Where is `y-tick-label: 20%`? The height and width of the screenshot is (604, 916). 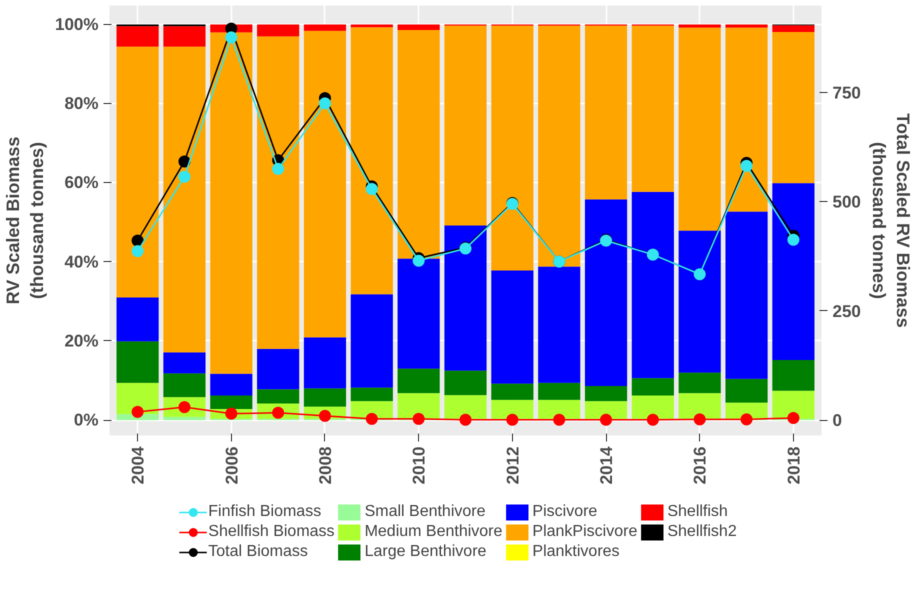
y-tick-label: 20% is located at coordinates (81, 340).